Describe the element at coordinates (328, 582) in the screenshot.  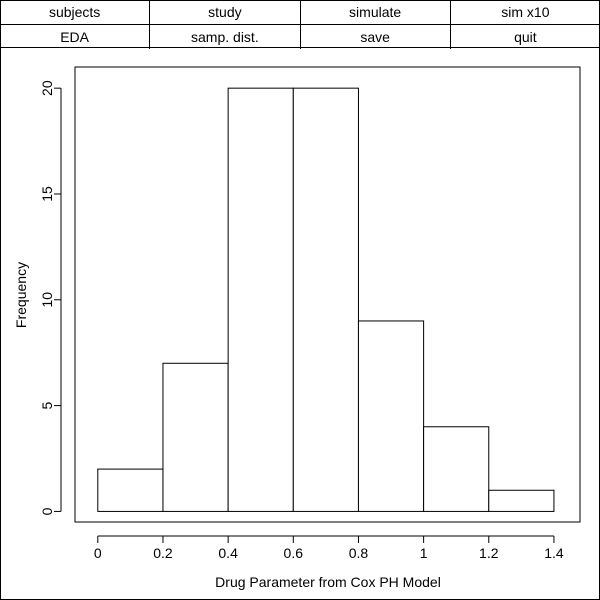
I see `x-axis-label: Drug Parameter from Cox PH Model` at that location.